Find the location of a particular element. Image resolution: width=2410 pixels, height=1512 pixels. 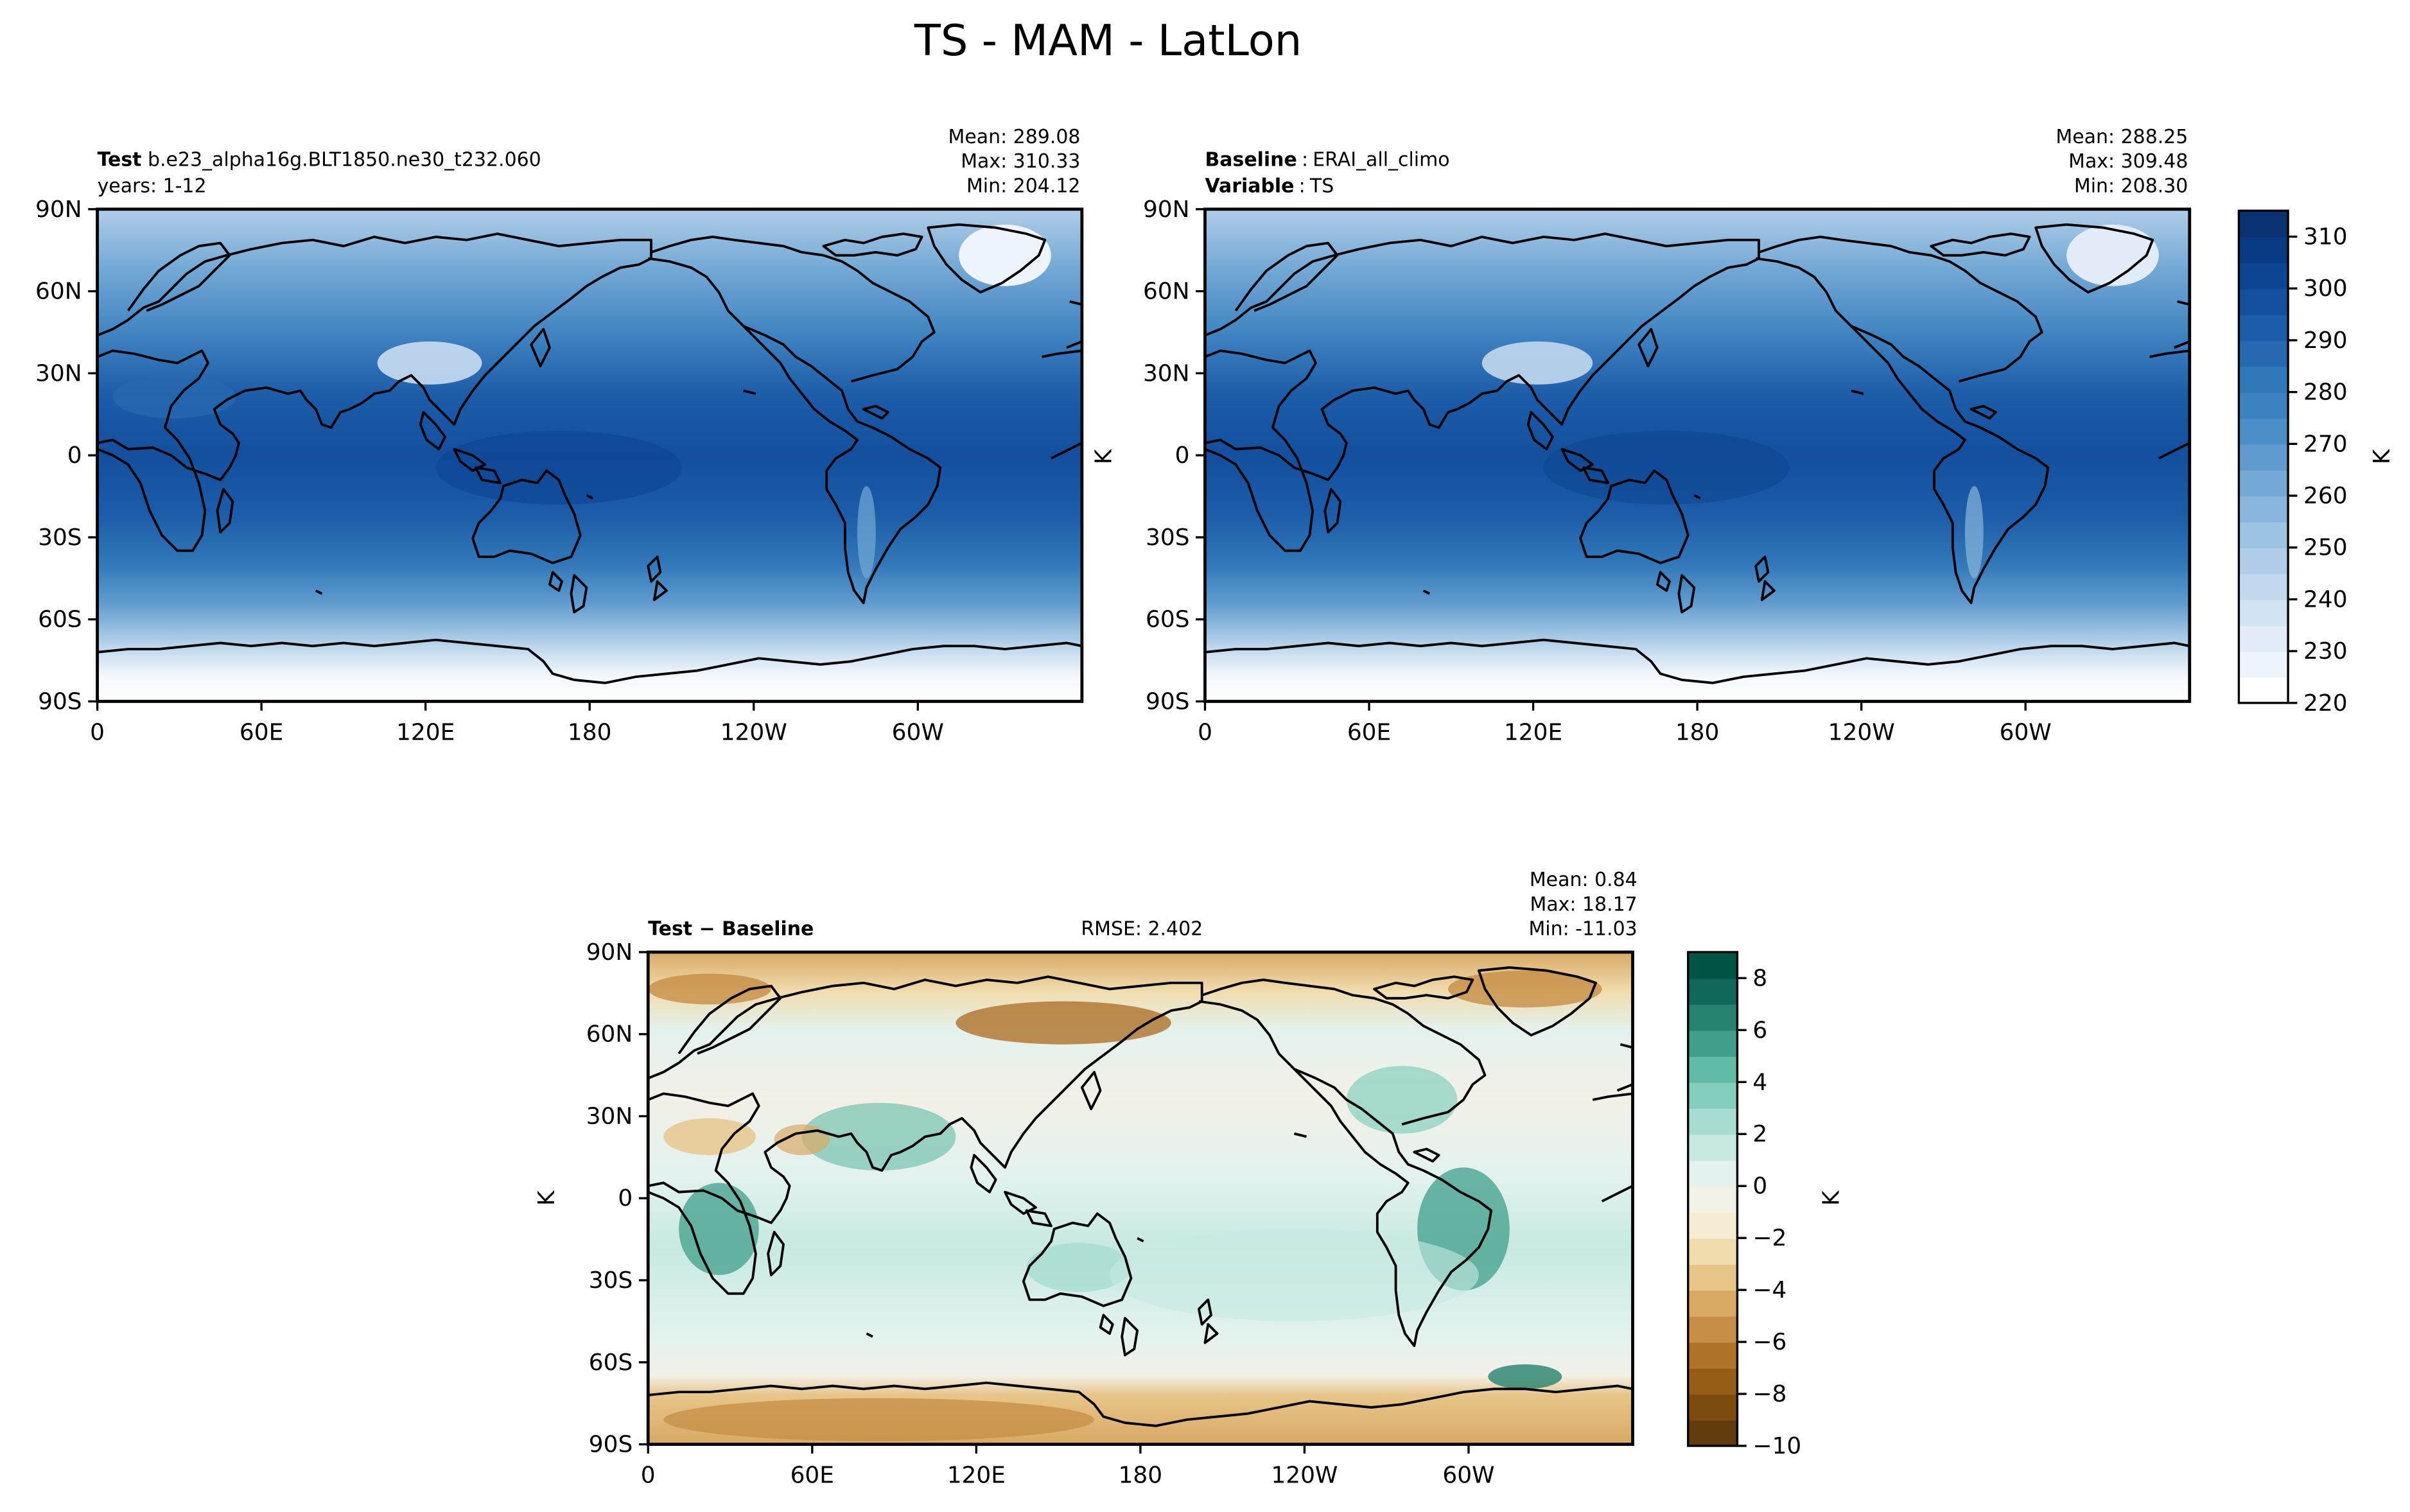

baseline-xtick-label: 60W is located at coordinates (2026, 732).